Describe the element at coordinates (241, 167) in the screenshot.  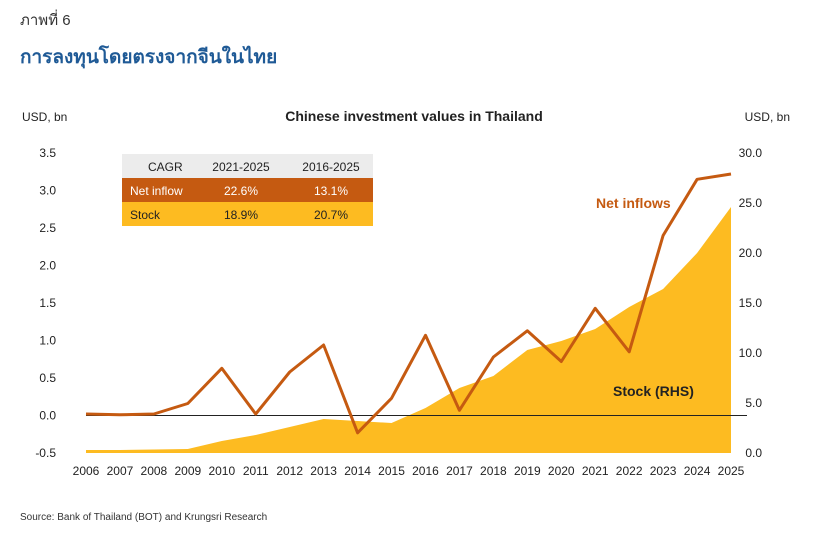
I see `cagr-header-col1: 2021-2025` at that location.